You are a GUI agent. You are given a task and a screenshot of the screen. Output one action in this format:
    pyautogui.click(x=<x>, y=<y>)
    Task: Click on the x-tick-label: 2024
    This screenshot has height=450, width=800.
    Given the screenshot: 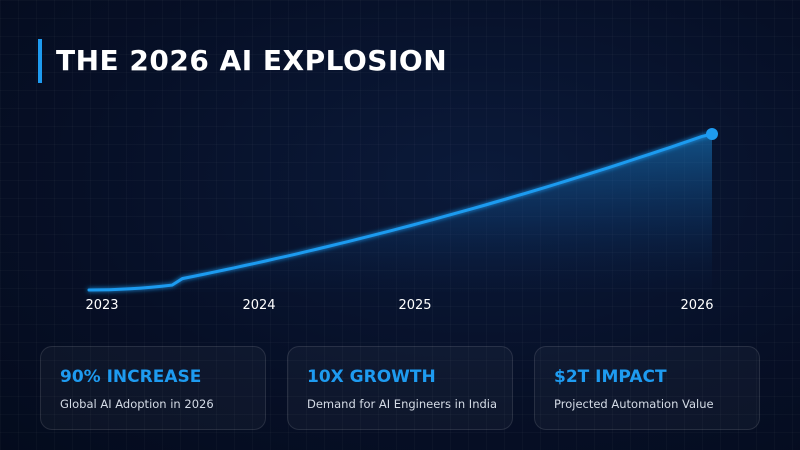 What is the action you would take?
    pyautogui.click(x=258, y=305)
    